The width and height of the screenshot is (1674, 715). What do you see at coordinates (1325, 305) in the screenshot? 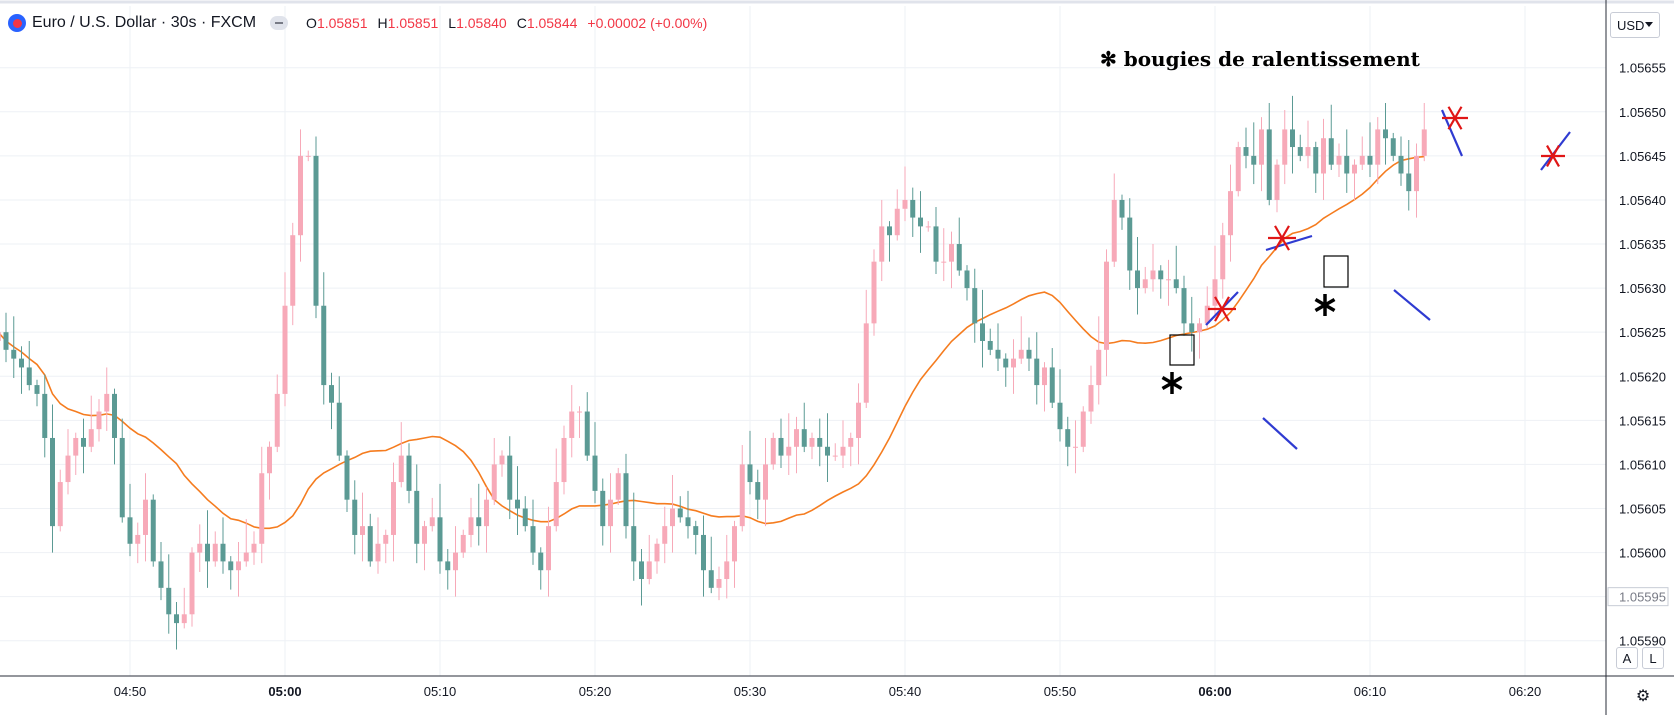
I see `black-star-stroke` at bounding box center [1325, 305].